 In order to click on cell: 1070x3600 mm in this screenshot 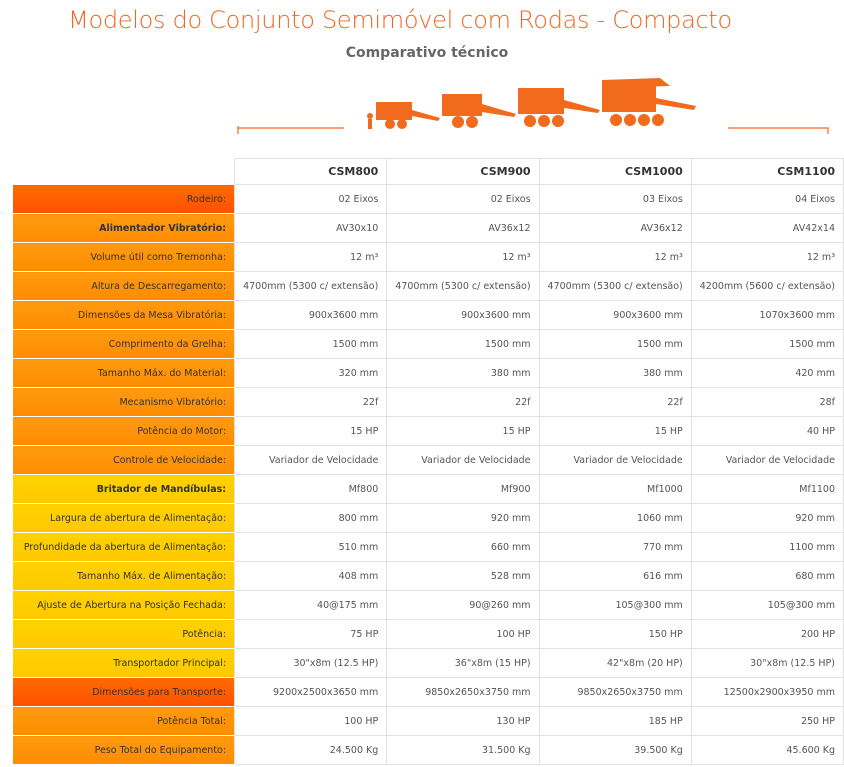, I will do `click(767, 315)`.